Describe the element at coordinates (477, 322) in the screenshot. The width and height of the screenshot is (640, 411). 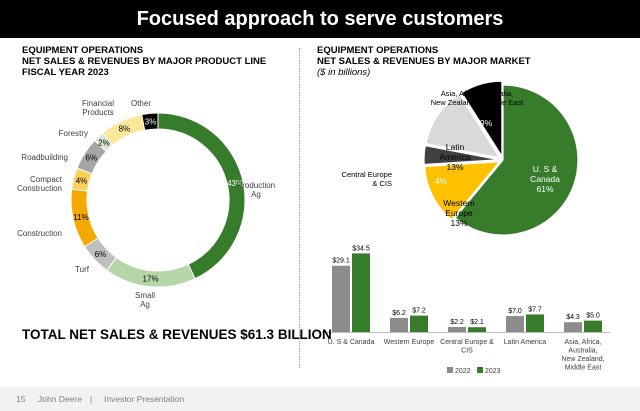
I see `bar-value-label: $2.1` at that location.